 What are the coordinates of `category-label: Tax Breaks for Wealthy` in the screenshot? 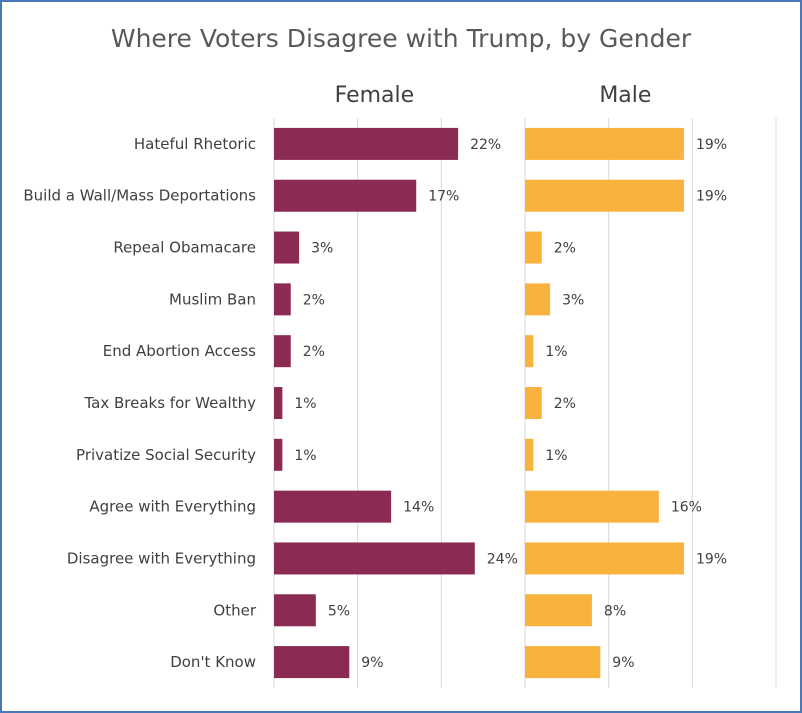 It's located at (169, 403).